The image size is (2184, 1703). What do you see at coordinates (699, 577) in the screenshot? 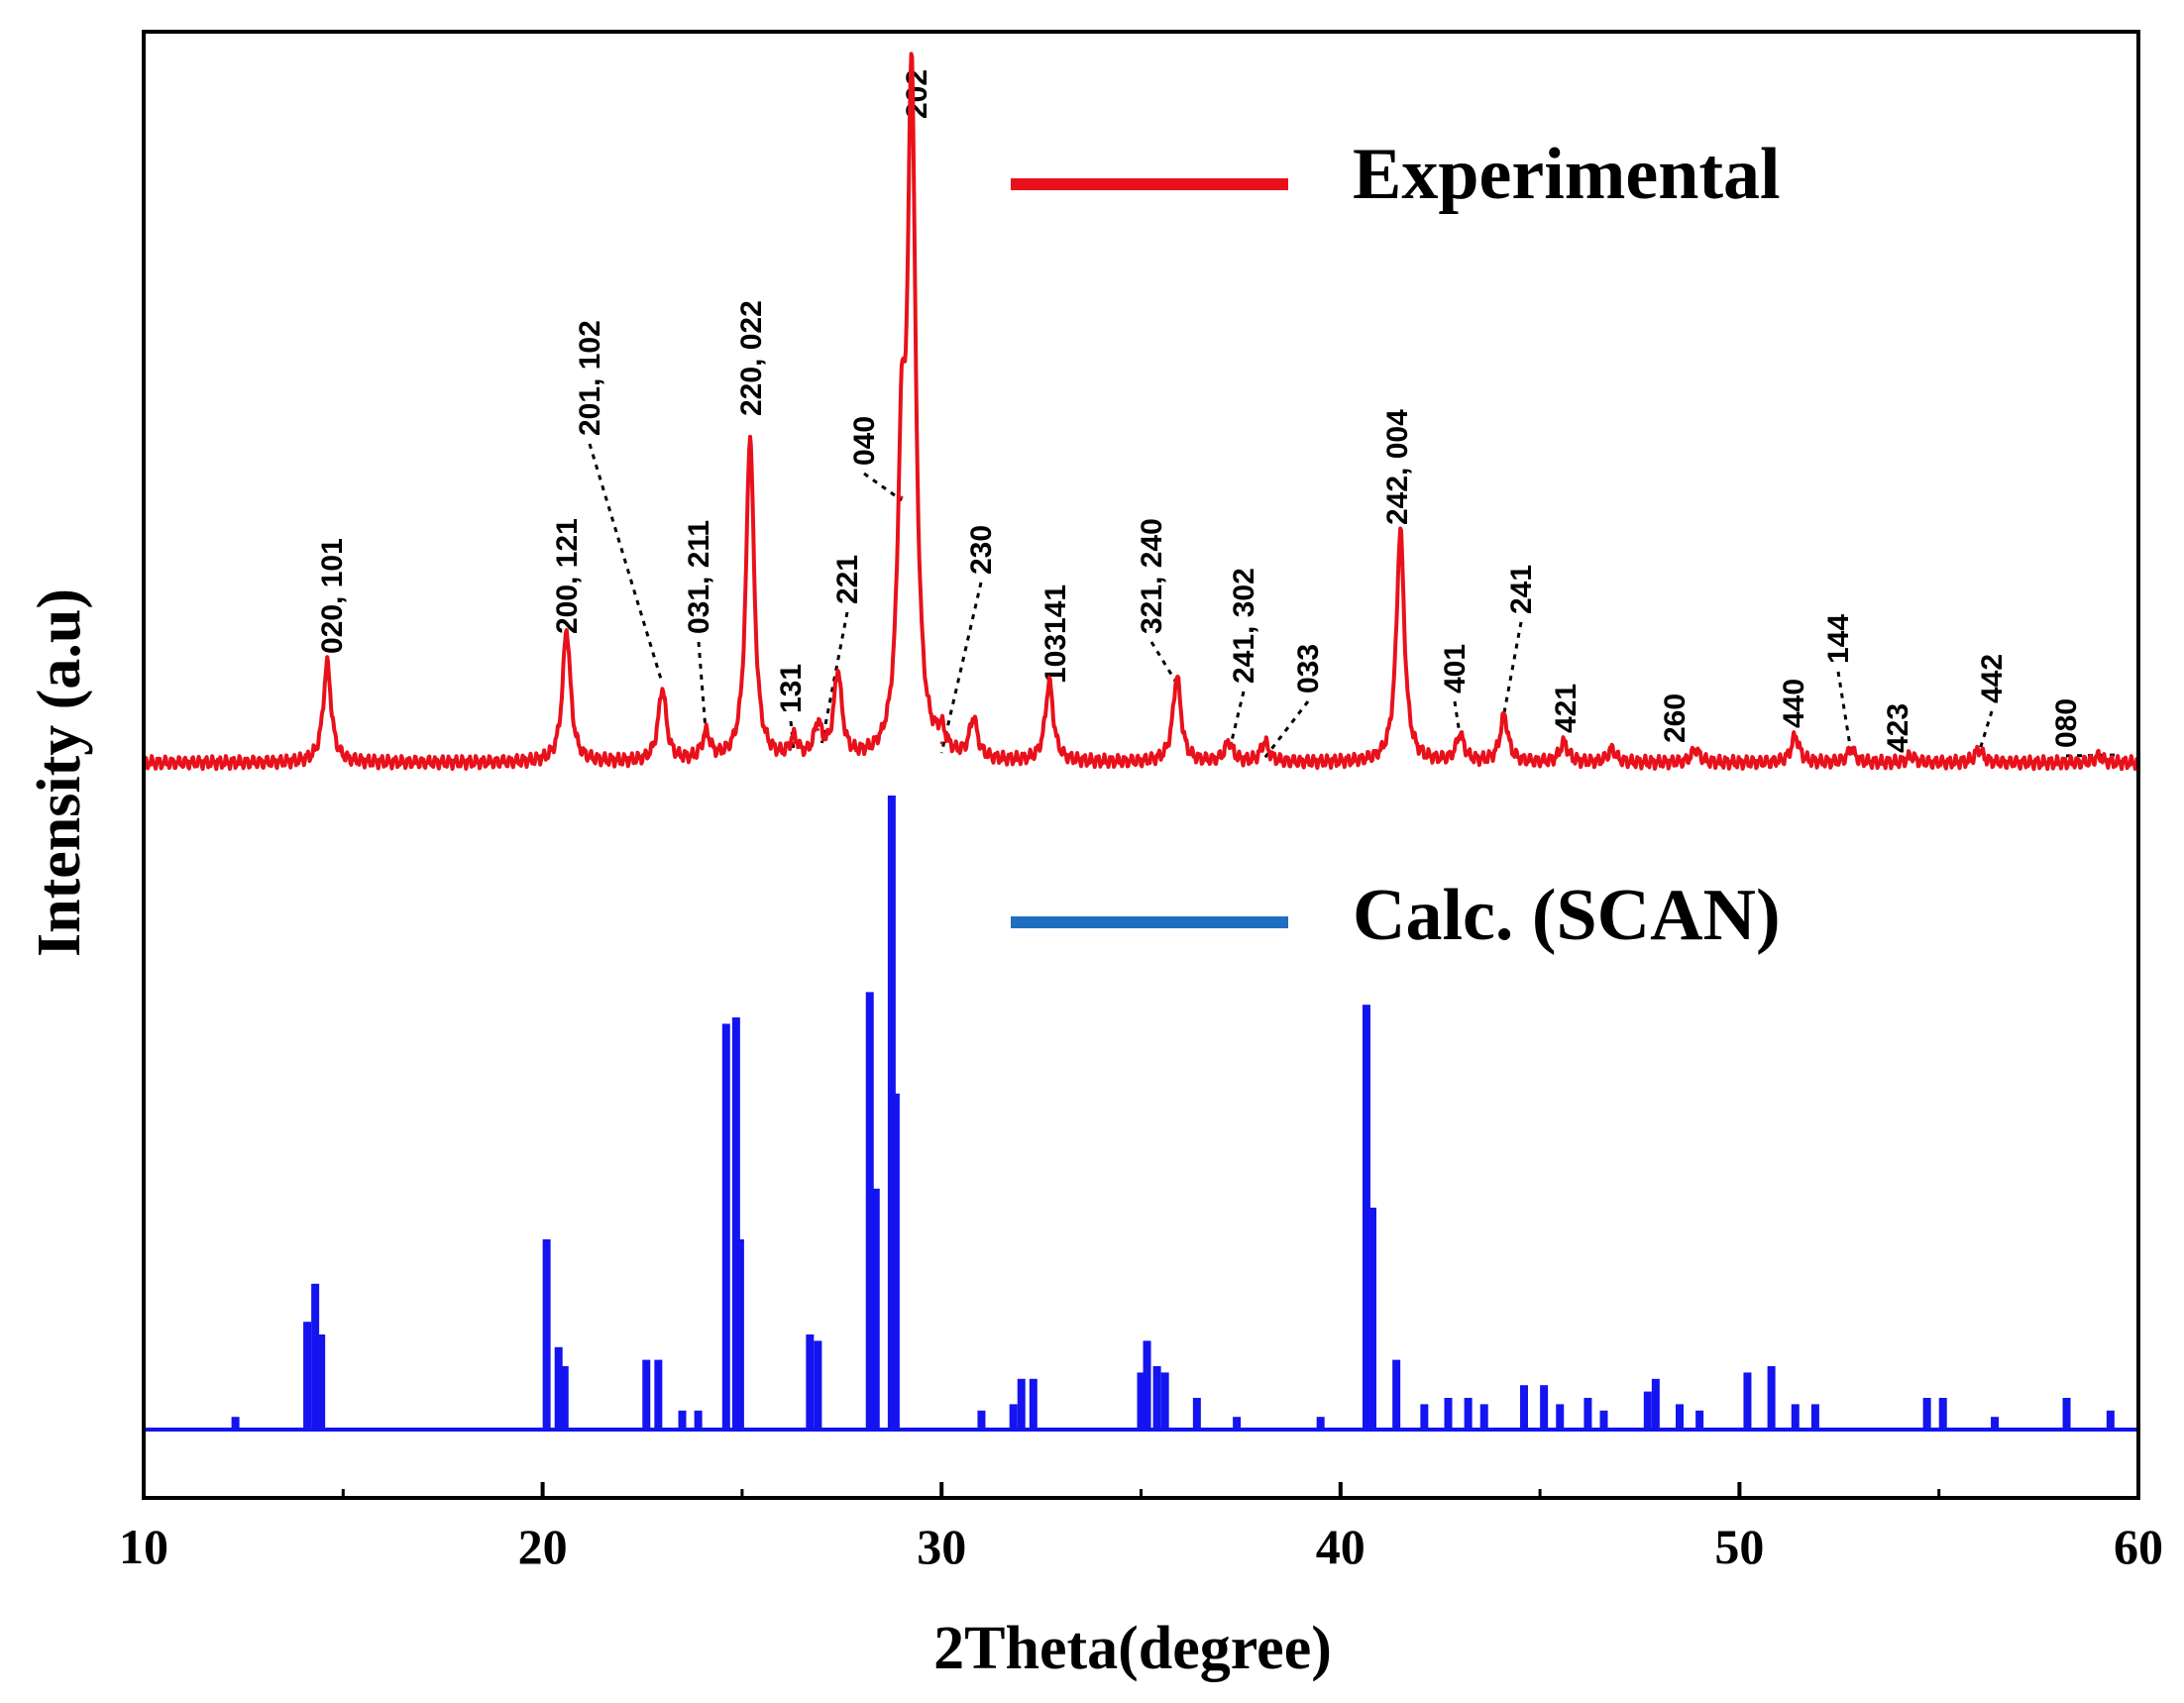
I see `hkl-label: 031, 211` at bounding box center [699, 577].